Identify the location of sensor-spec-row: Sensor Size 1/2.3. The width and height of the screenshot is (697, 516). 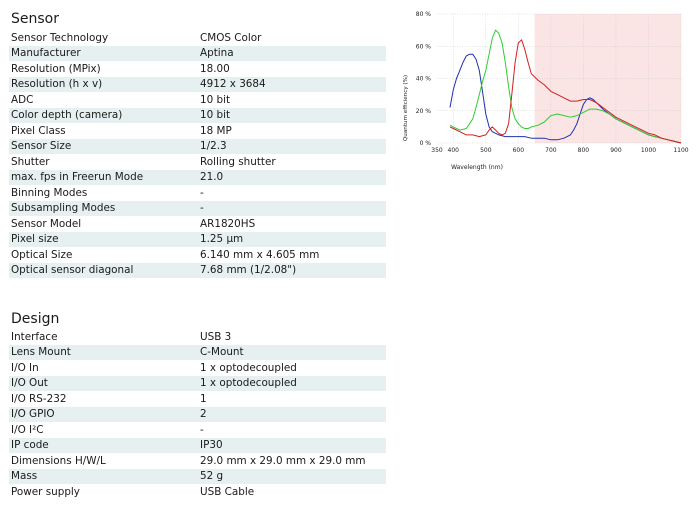
(197, 146).